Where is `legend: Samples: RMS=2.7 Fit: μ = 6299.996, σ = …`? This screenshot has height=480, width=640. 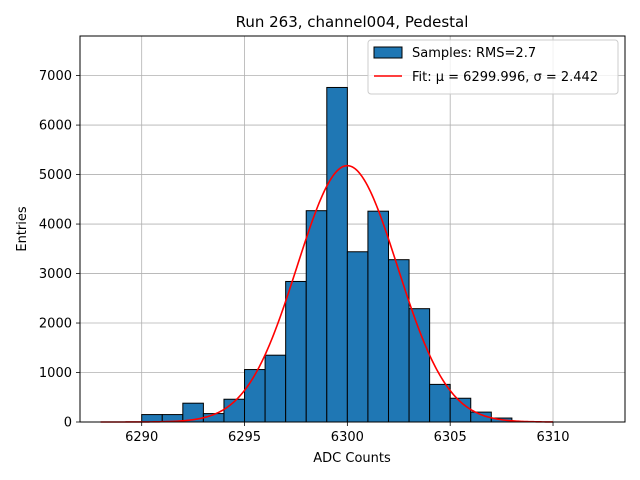
legend: Samples: RMS=2.7 Fit: μ = 6299.996, σ = … is located at coordinates (493, 67).